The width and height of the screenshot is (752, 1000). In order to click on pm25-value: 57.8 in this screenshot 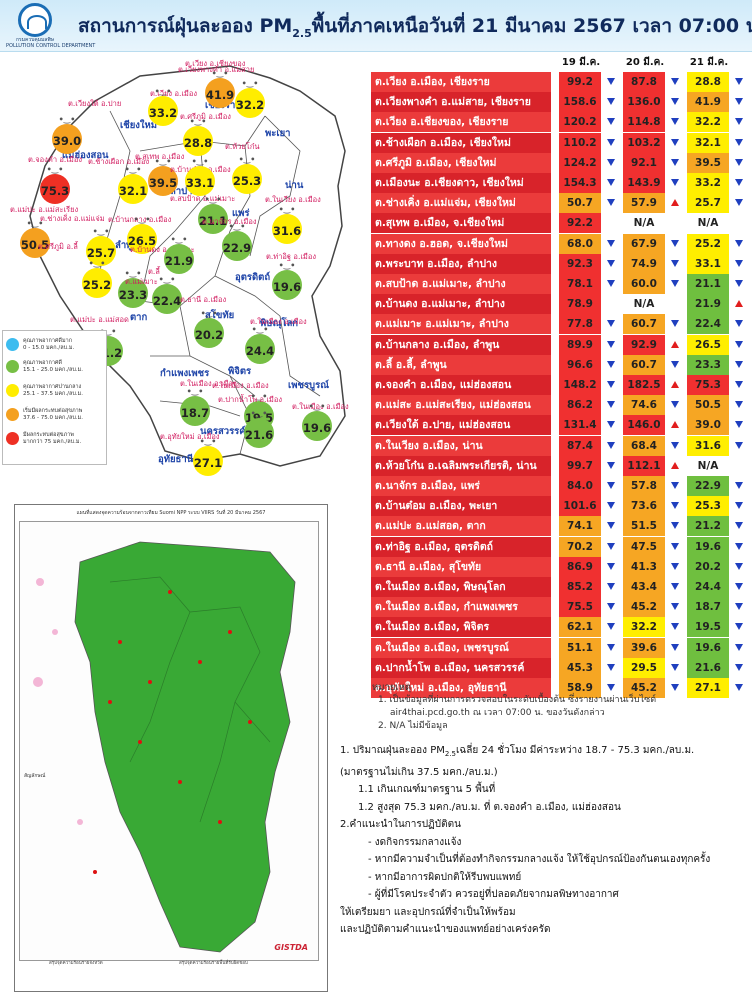, I will do `click(644, 486)`.